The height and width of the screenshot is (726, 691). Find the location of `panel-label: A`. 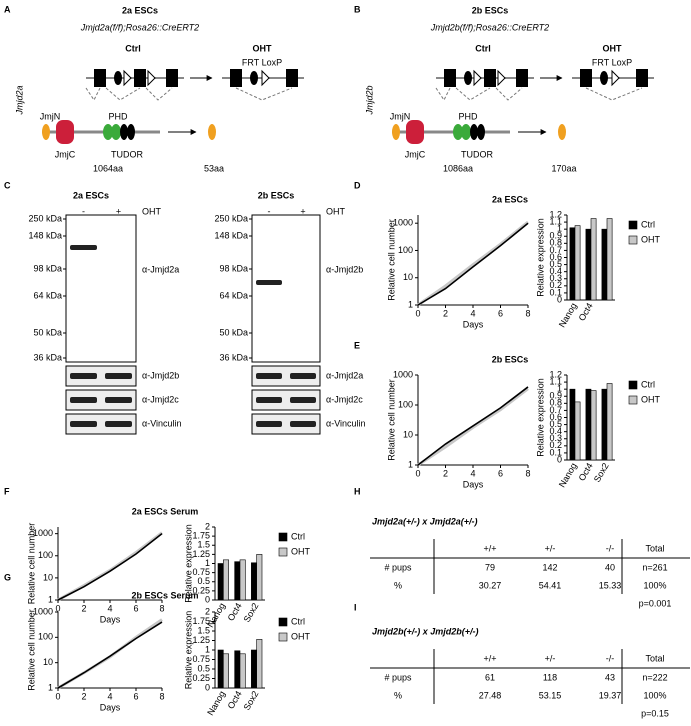

panel-label: A is located at coordinates (7, 9).